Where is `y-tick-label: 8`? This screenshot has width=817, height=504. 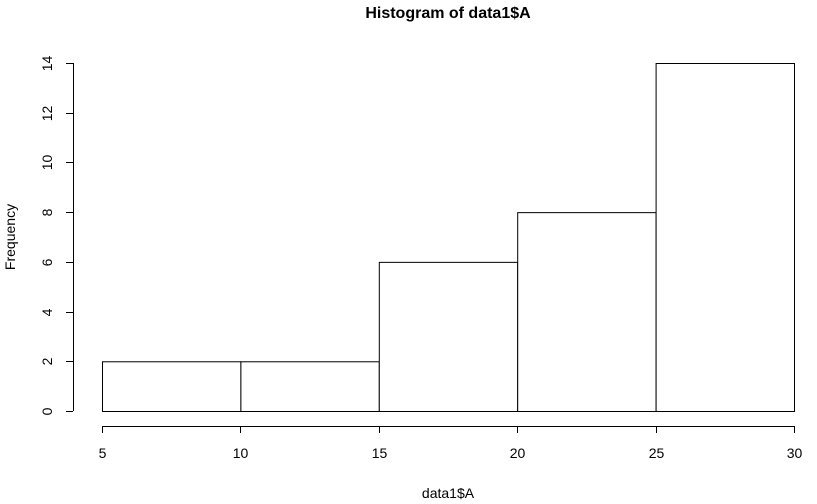
y-tick-label: 8 is located at coordinates (47, 212).